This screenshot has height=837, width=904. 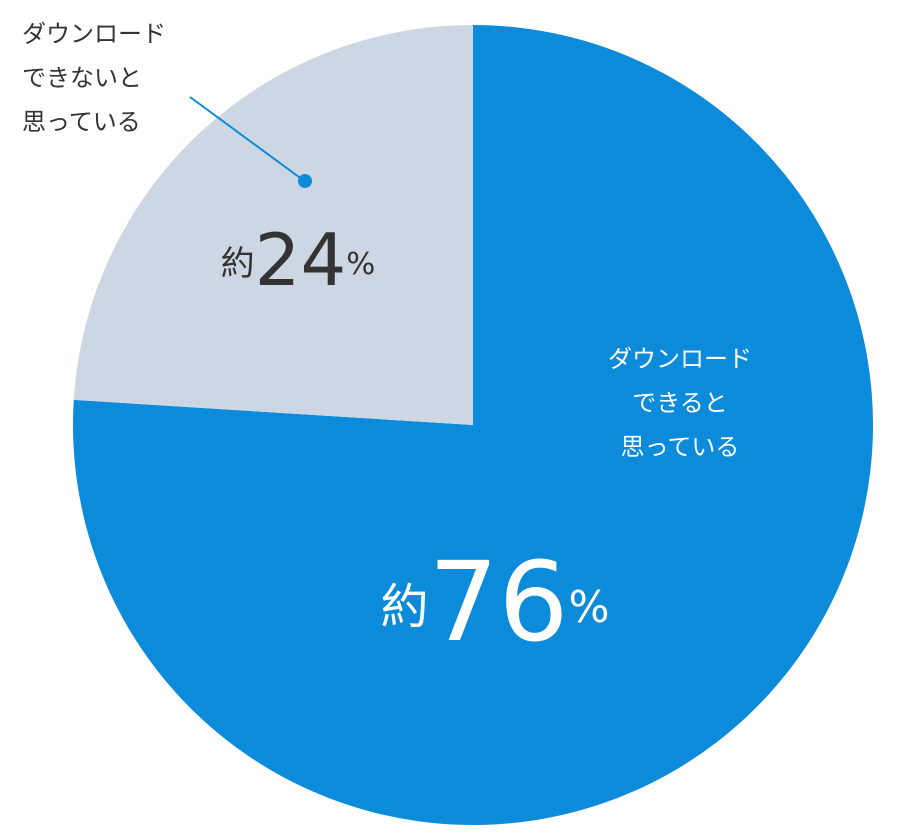 I want to click on value-label: 約76%, so click(x=494, y=602).